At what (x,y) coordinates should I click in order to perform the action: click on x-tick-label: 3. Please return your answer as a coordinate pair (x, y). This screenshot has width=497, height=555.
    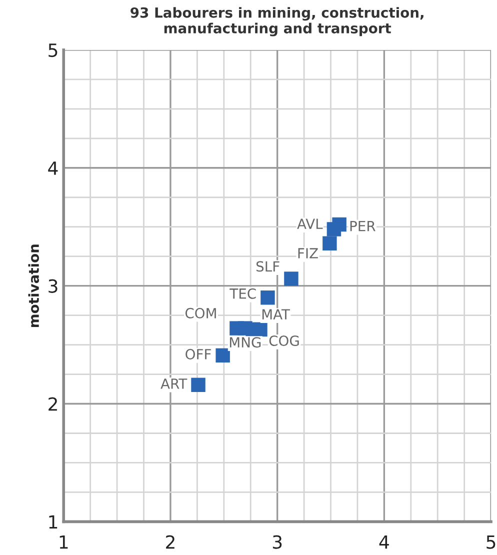
    Looking at the image, I should click on (277, 542).